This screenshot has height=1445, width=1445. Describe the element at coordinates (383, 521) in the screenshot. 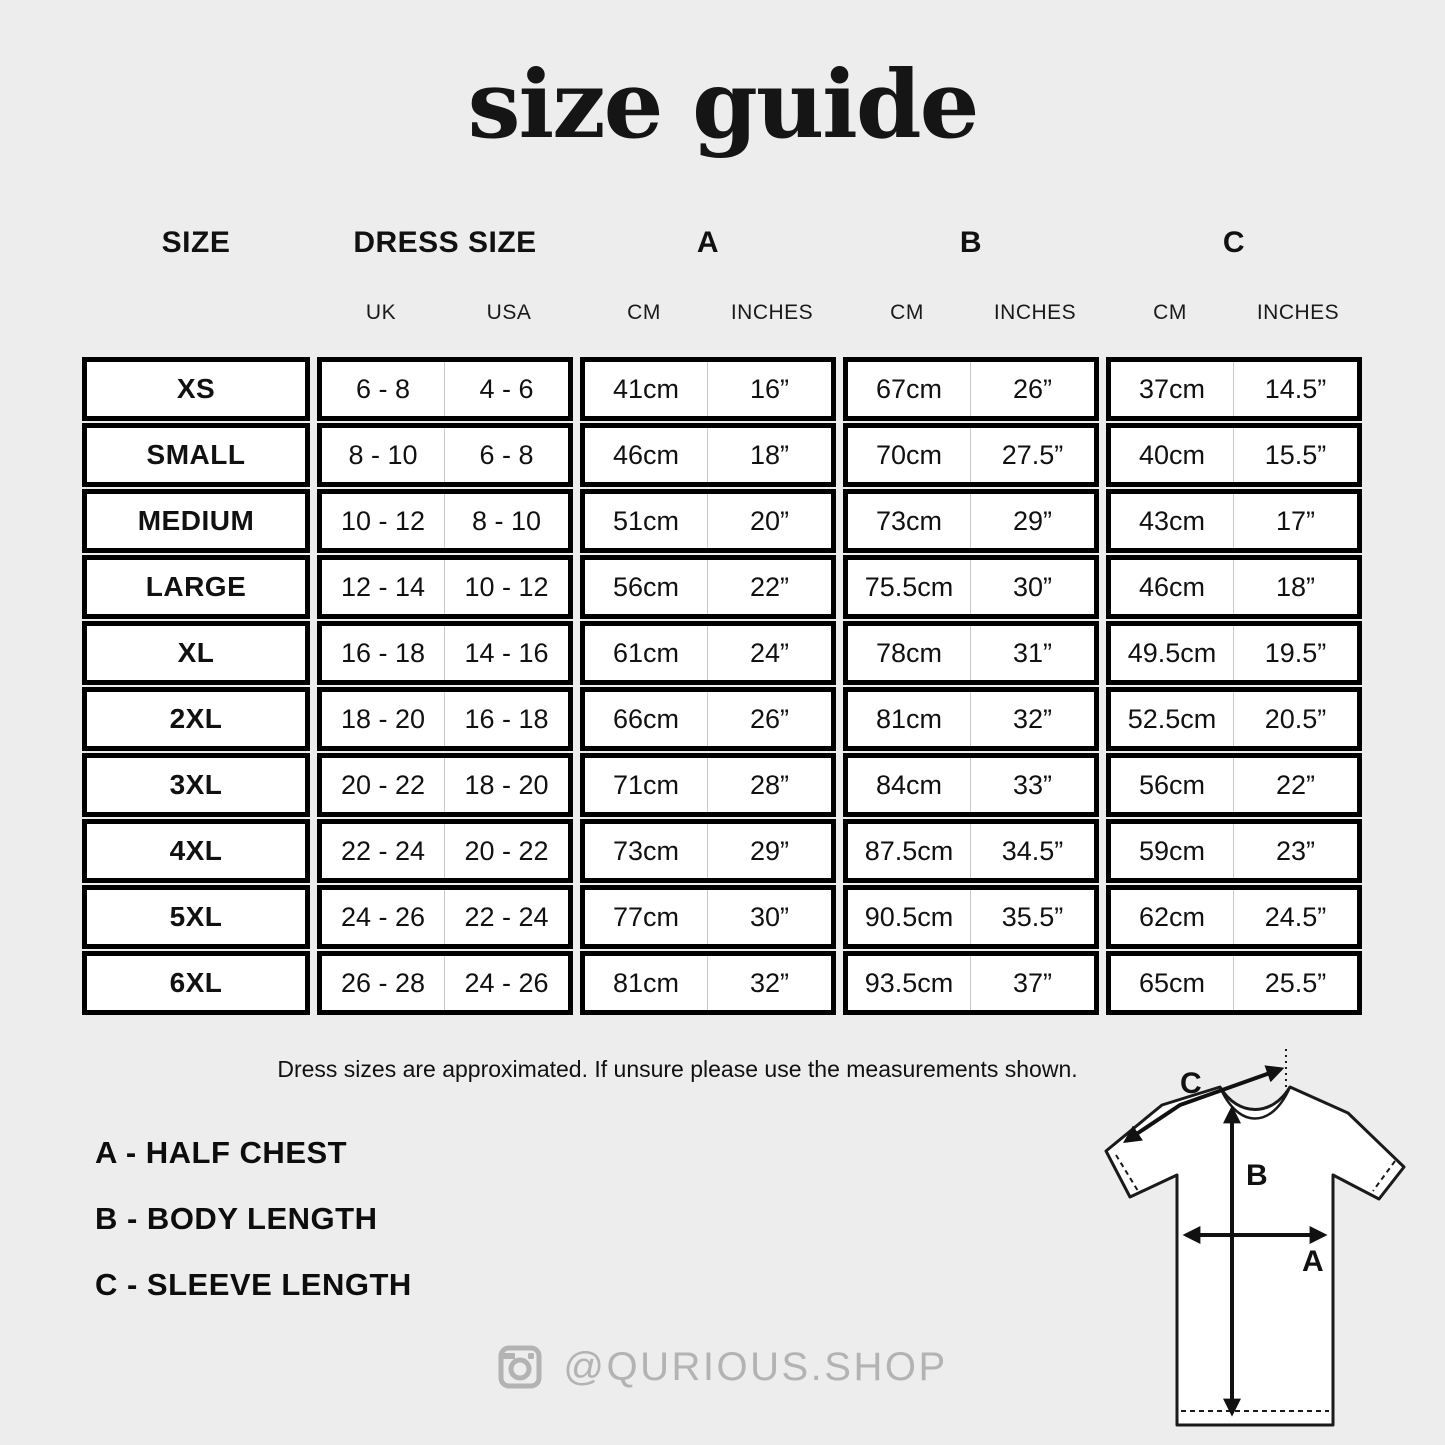

I see `value-uk: 10 - 12` at that location.